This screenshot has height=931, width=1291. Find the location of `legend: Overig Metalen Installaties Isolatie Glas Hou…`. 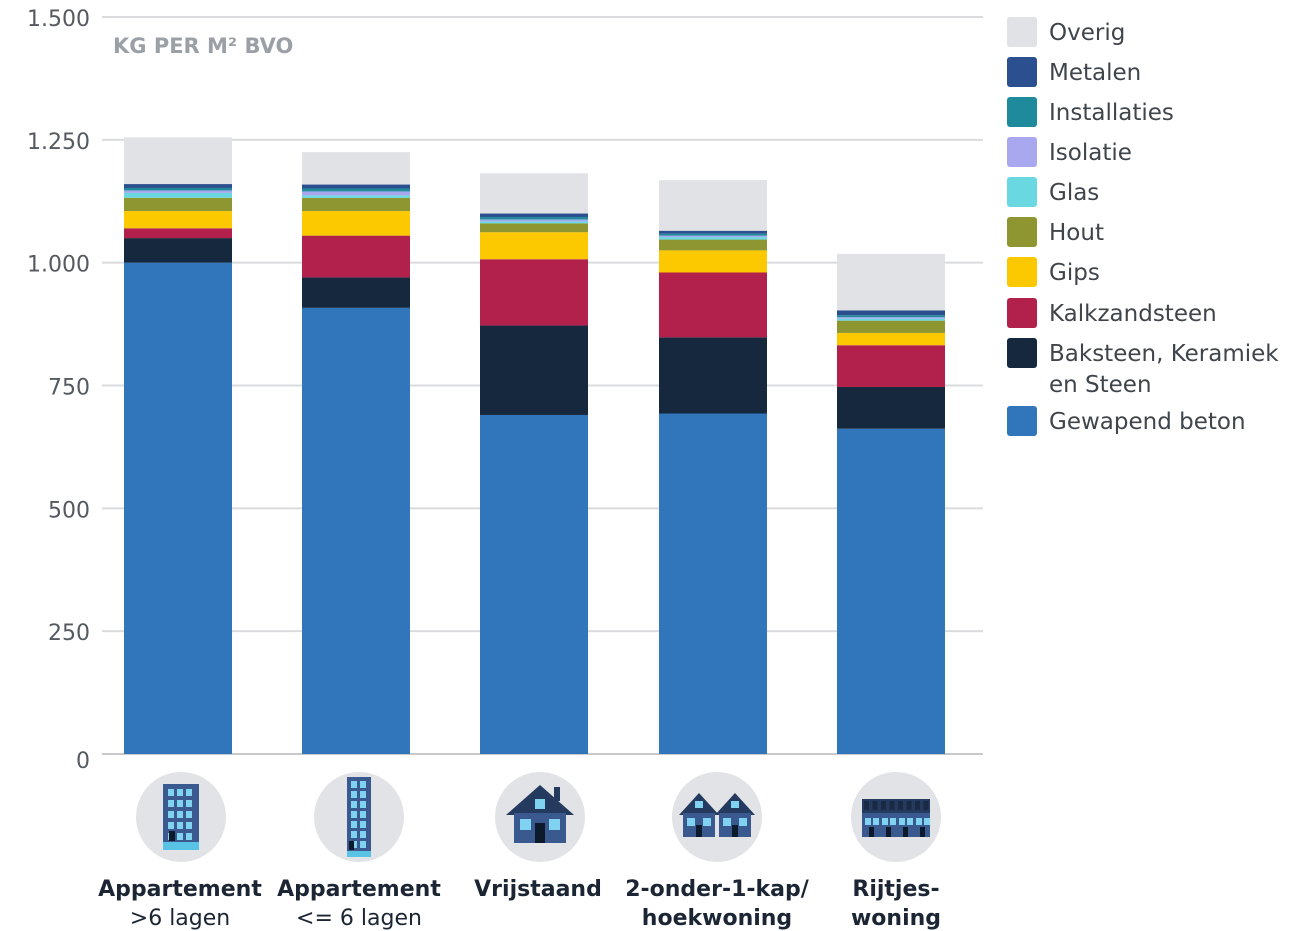

legend: Overig Metalen Installaties Isolatie Glas Hou… is located at coordinates (1143, 226).